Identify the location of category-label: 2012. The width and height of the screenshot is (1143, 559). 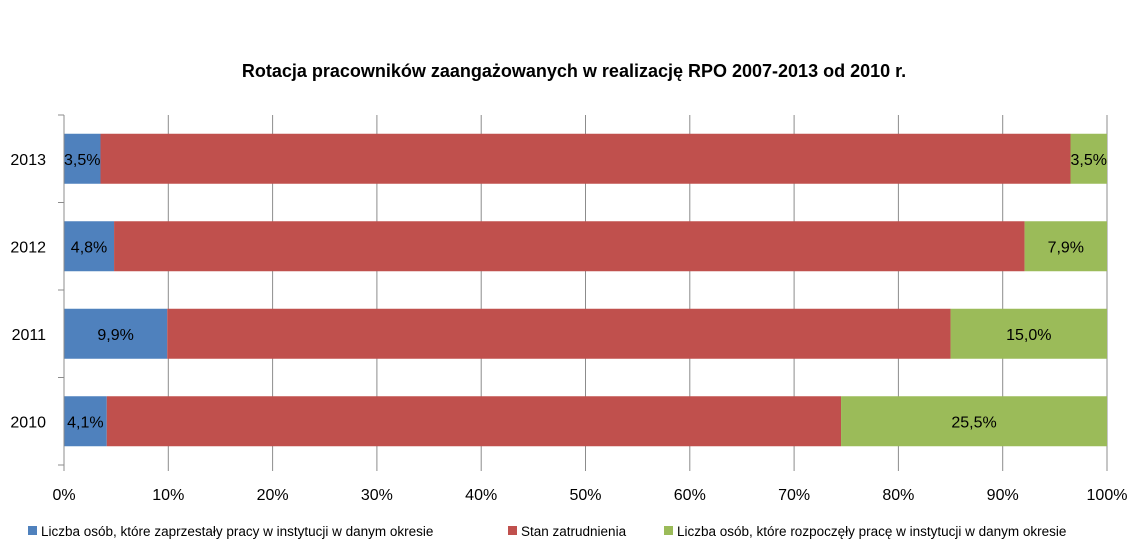
(28, 247).